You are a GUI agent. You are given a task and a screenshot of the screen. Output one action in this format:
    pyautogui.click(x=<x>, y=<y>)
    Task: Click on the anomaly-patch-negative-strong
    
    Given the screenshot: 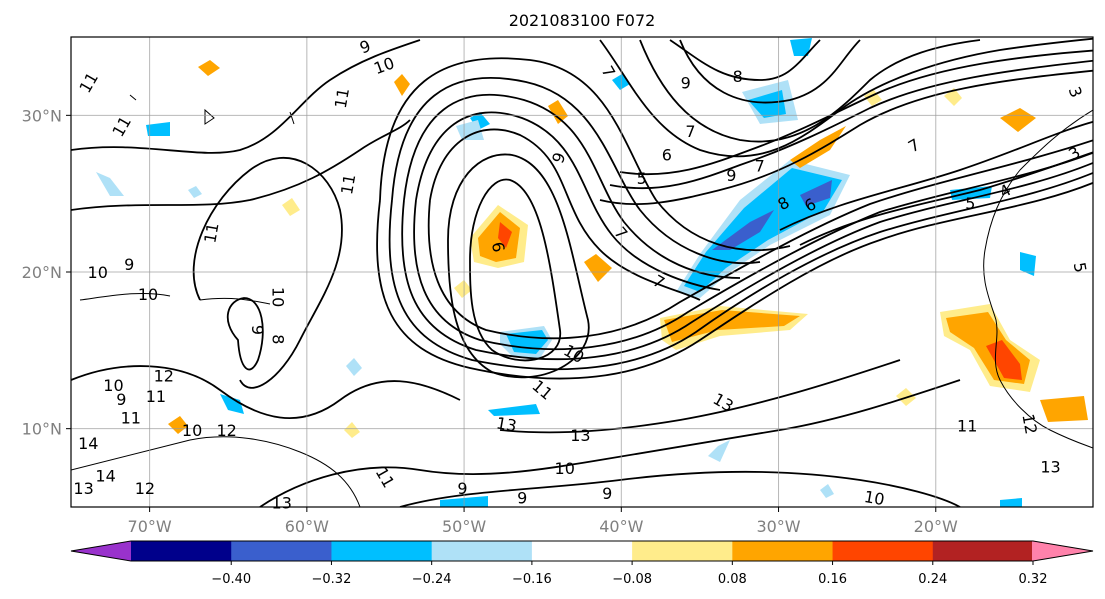 What is the action you would take?
    pyautogui.click(x=767, y=104)
    